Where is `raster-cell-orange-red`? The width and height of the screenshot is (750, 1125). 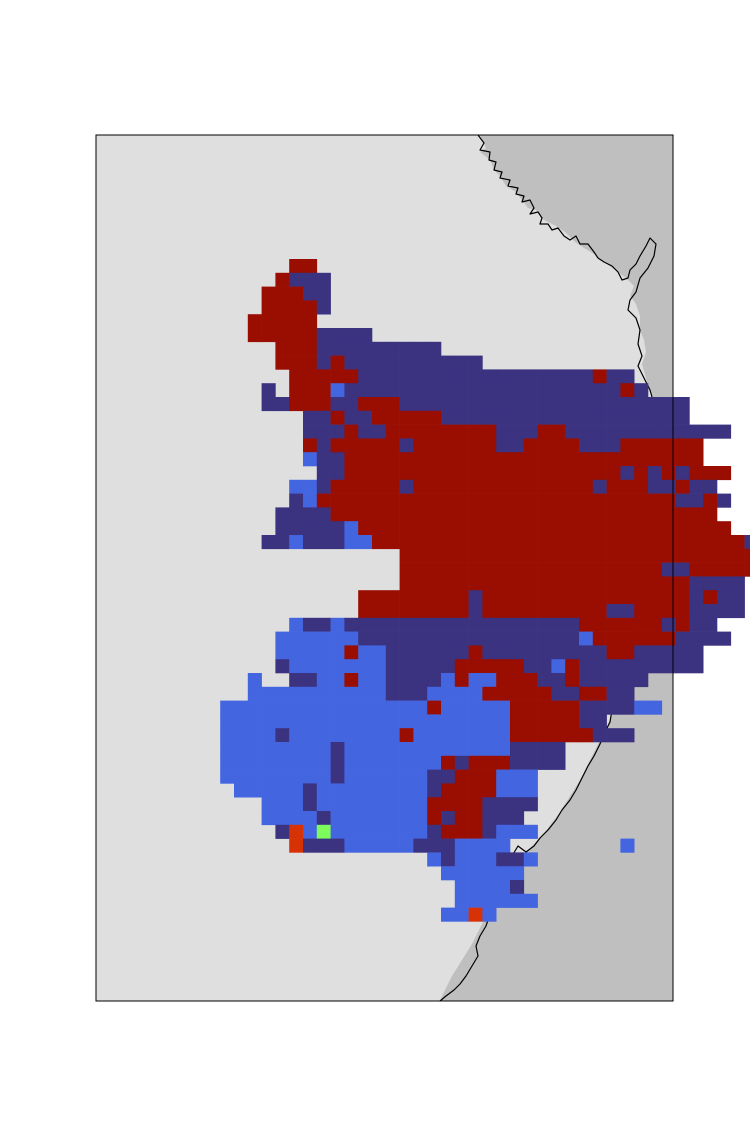 raster-cell-orange-red is located at coordinates (296, 831).